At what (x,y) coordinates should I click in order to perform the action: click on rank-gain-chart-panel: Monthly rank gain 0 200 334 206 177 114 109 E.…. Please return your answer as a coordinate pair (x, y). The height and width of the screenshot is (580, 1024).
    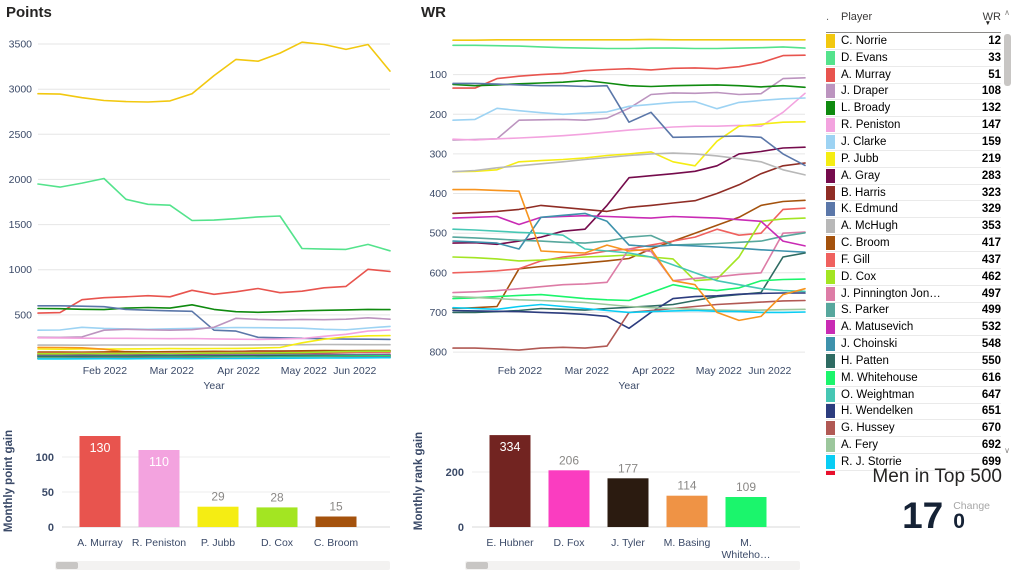
    Looking at the image, I should click on (610, 494).